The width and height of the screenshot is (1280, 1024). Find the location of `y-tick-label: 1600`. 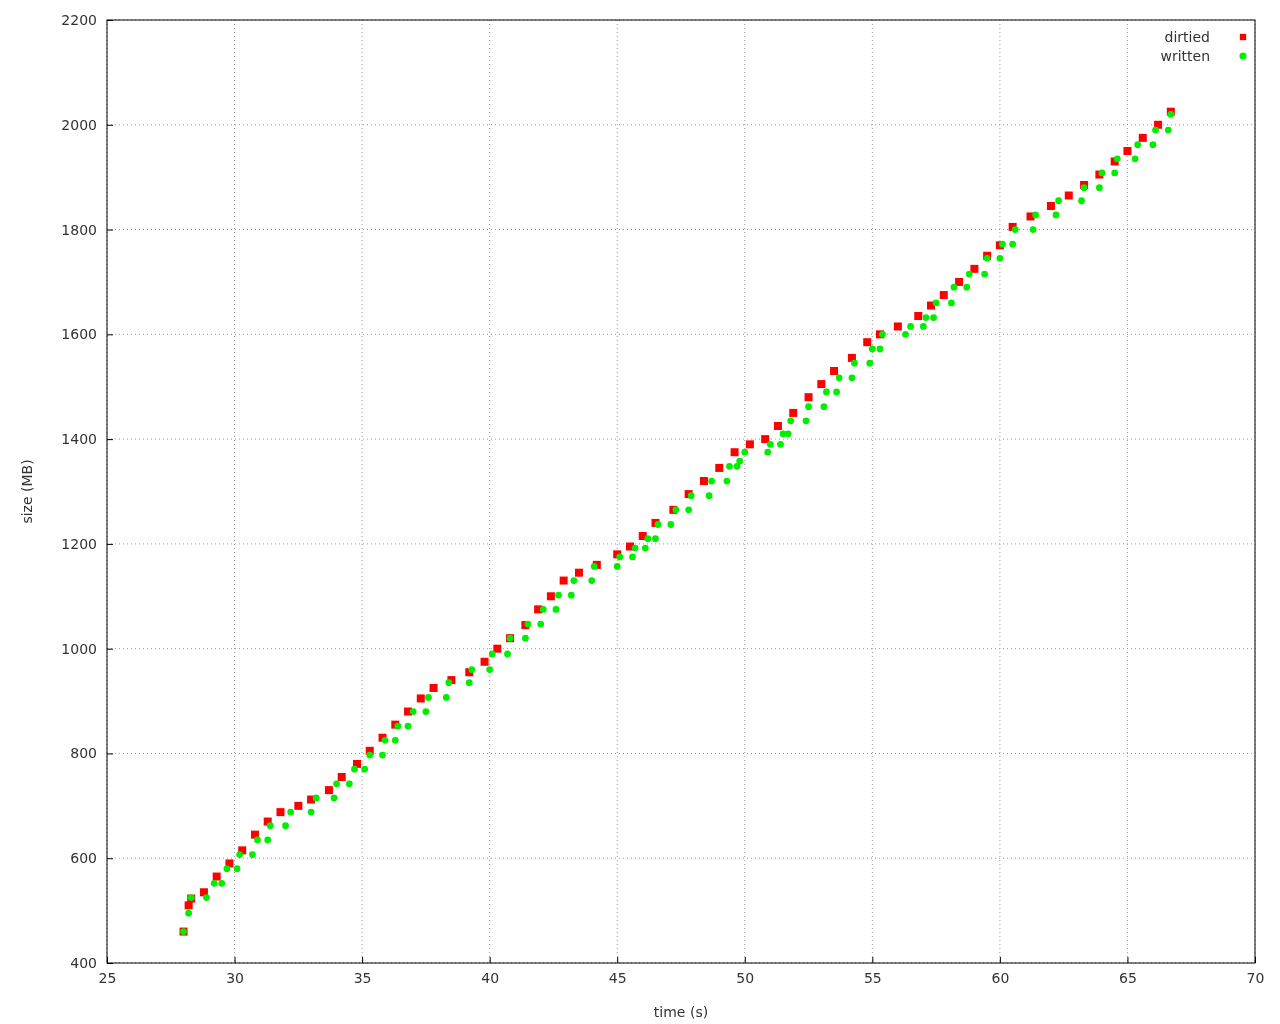

y-tick-label: 1600 is located at coordinates (79, 334).